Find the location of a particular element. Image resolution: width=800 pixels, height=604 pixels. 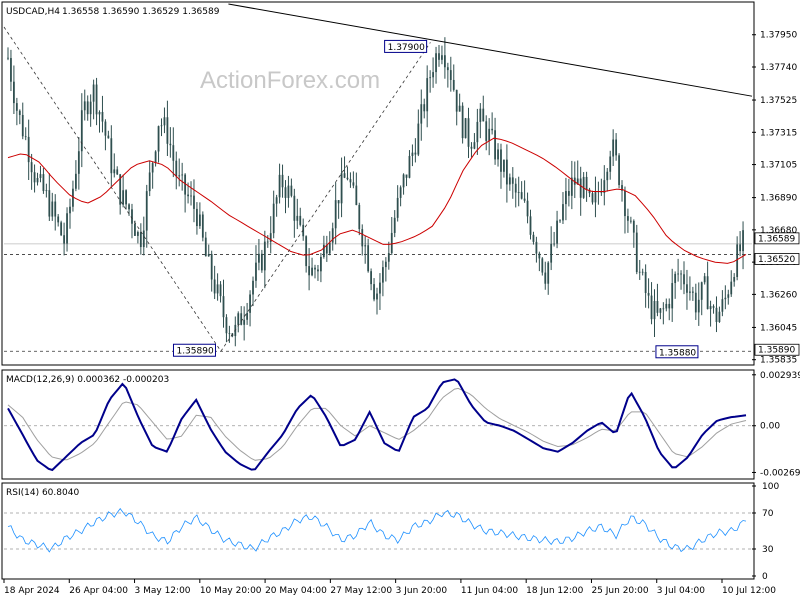

price-callout-box is located at coordinates (194, 350).